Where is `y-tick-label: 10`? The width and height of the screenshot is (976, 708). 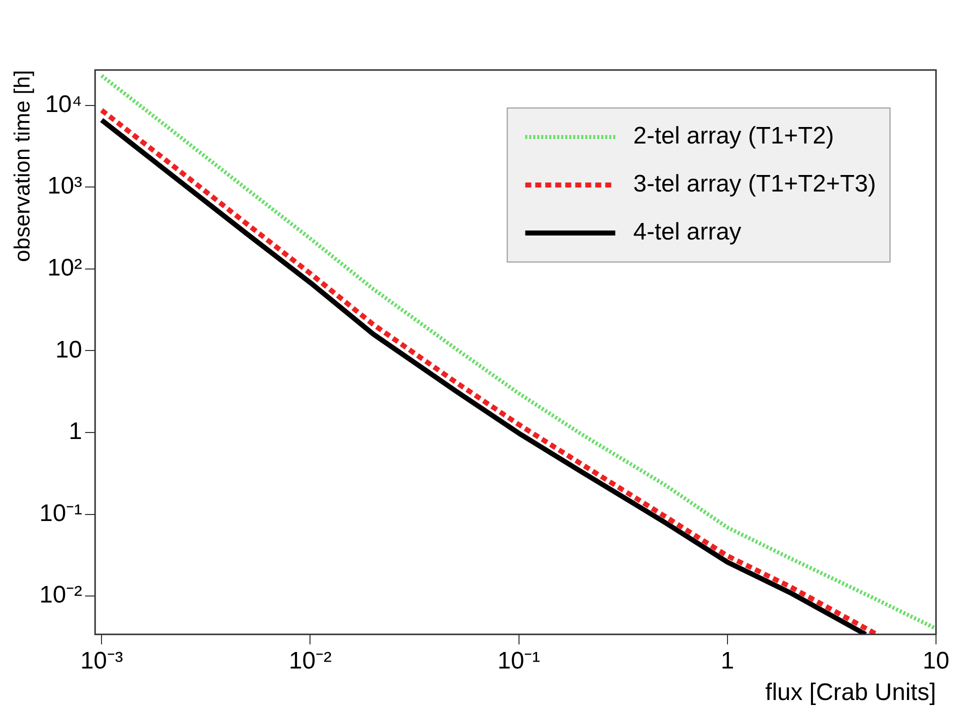
y-tick-label: 10 is located at coordinates (68, 350).